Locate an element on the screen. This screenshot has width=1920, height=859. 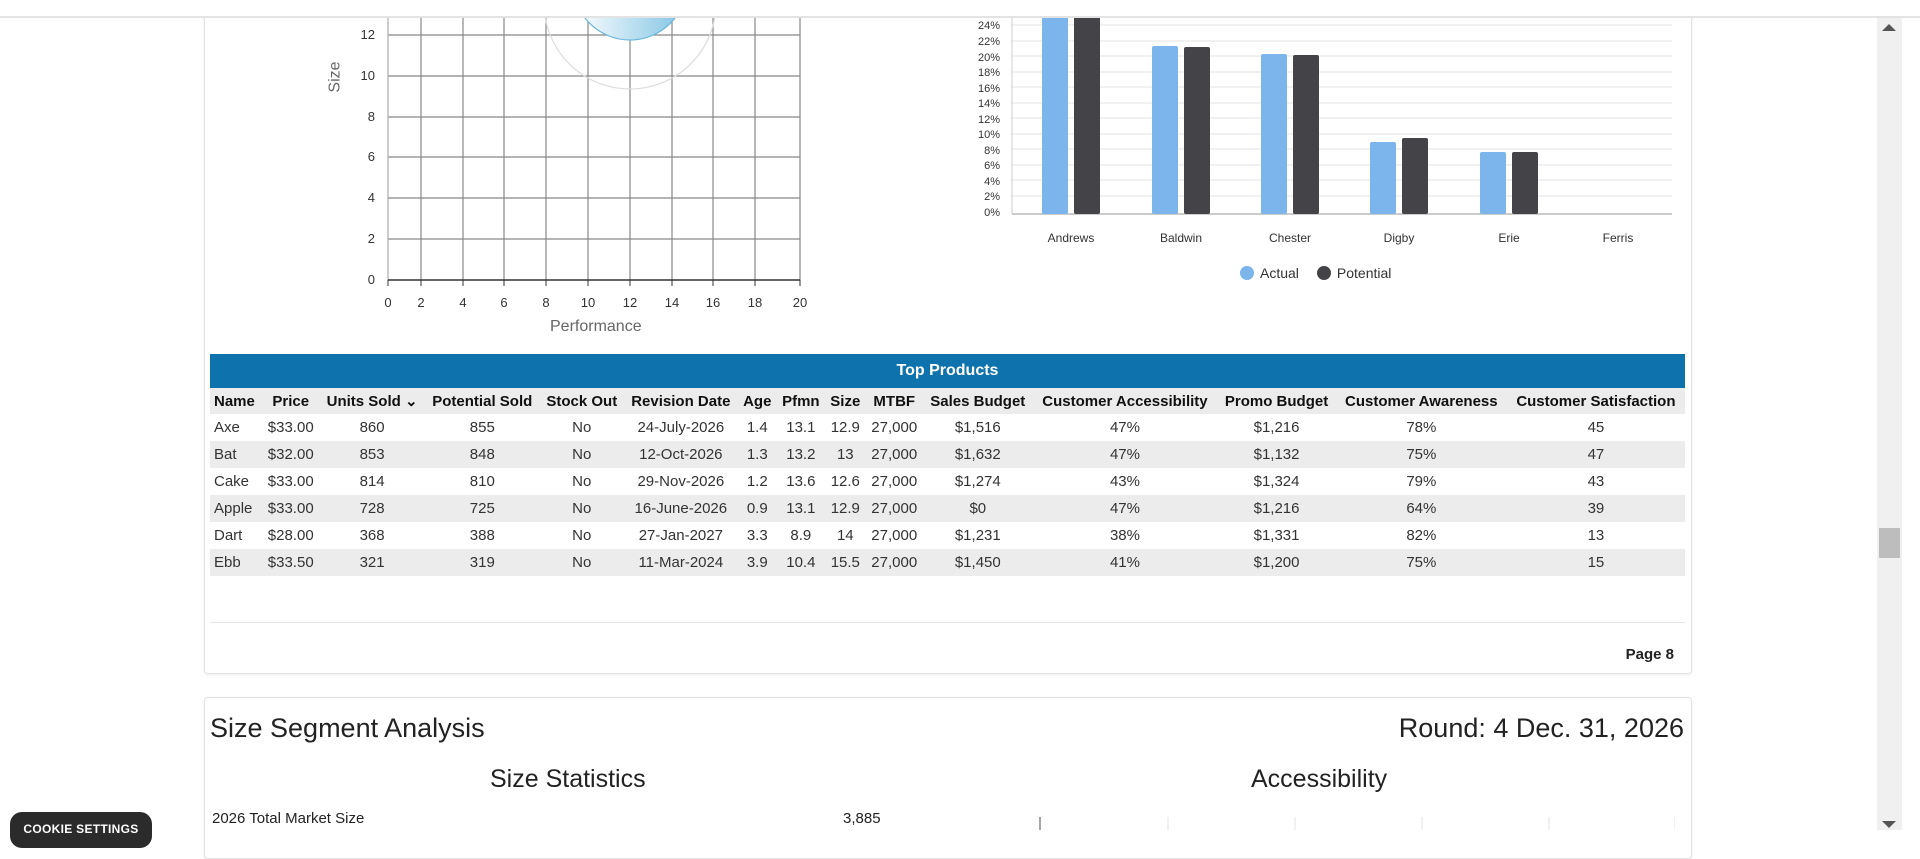
cell: 45 is located at coordinates (1596, 427).